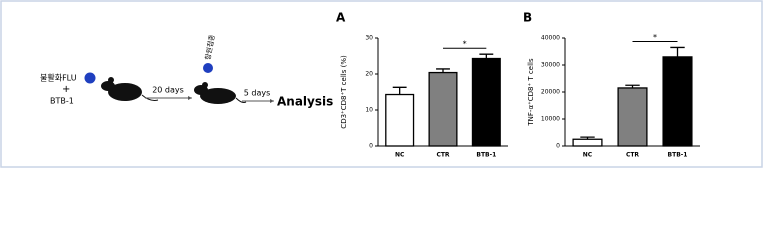  What do you see at coordinates (168, 90) in the screenshot?
I see `step-label: 20 days` at bounding box center [168, 90].